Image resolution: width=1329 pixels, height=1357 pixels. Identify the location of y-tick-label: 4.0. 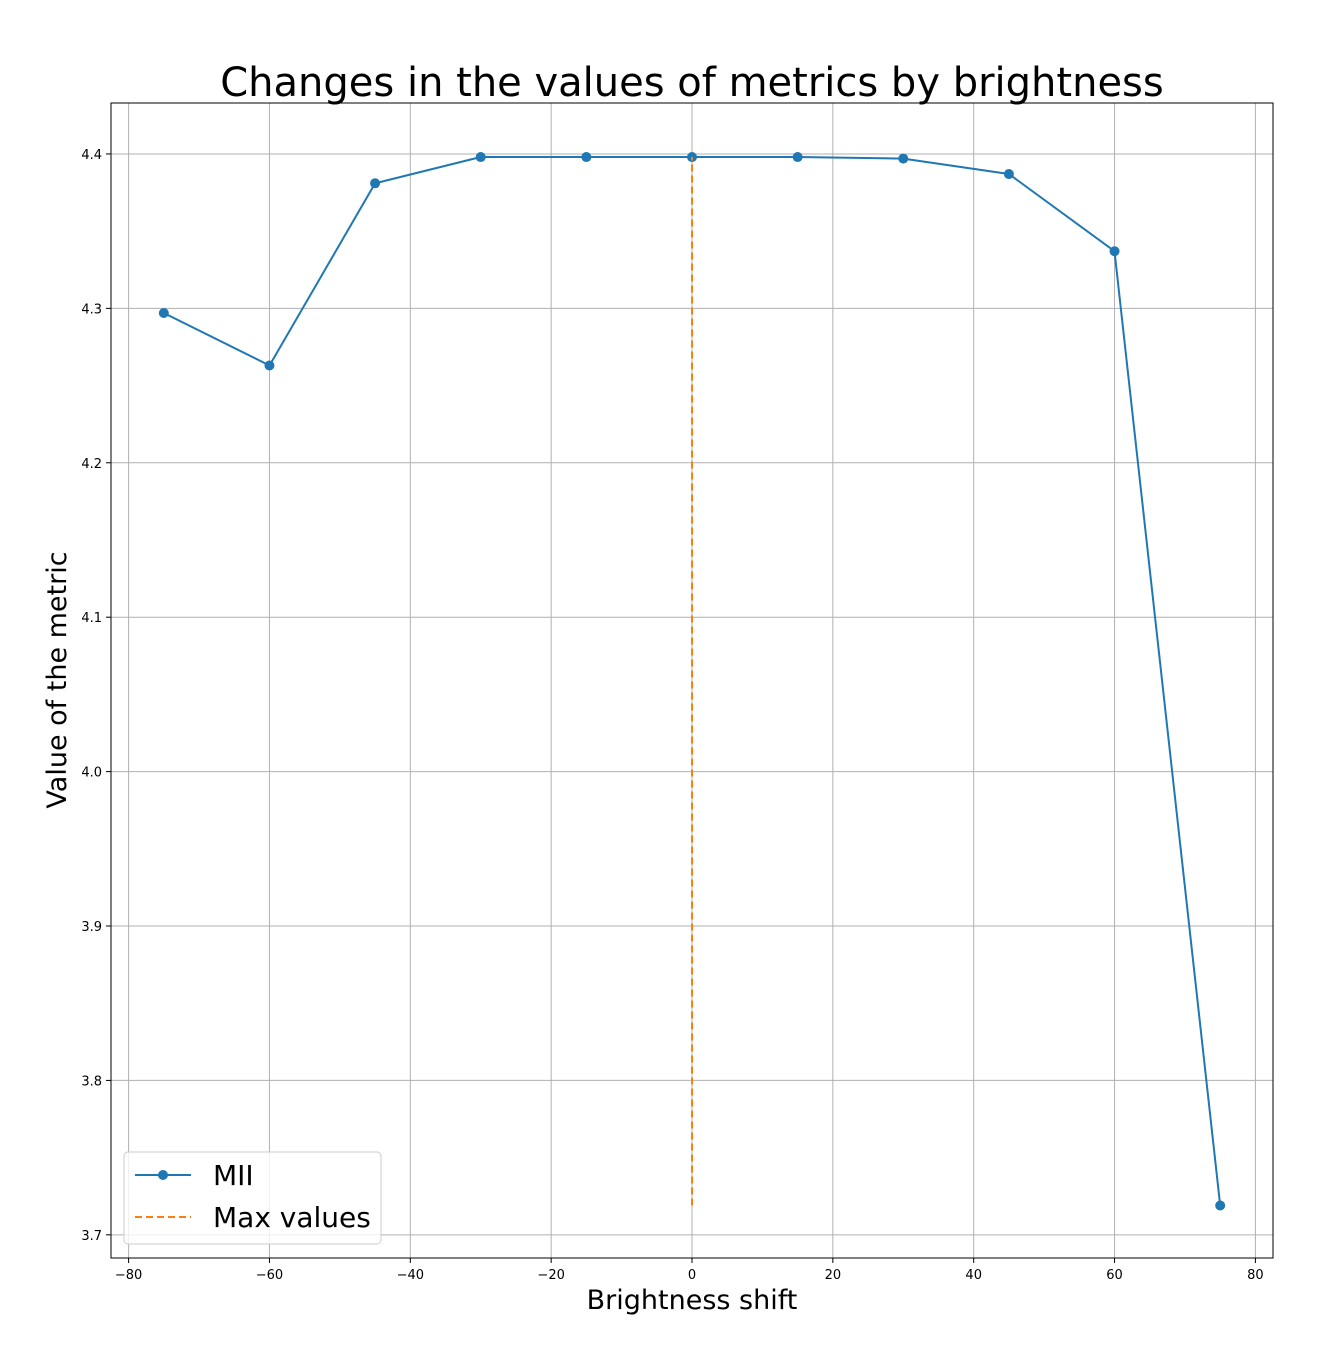
(91, 773).